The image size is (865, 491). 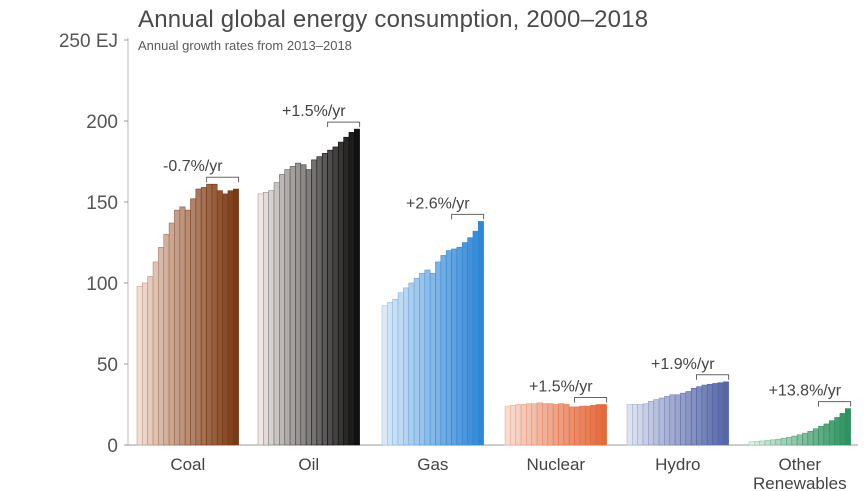 I want to click on bar-gas-2016, so click(x=470, y=341).